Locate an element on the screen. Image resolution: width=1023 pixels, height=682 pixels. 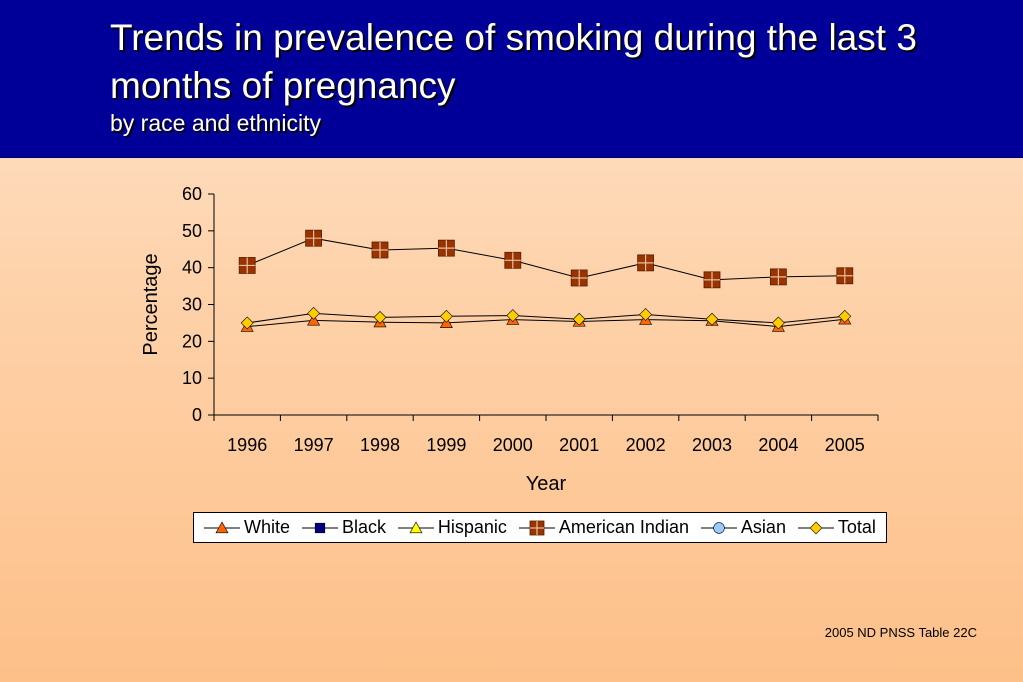
x-axis-title: Year is located at coordinates (546, 484).